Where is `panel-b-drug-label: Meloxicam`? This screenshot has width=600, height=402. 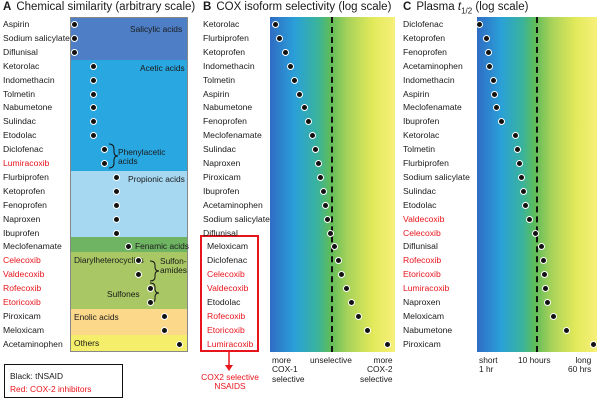
panel-b-drug-label: Meloxicam is located at coordinates (228, 246).